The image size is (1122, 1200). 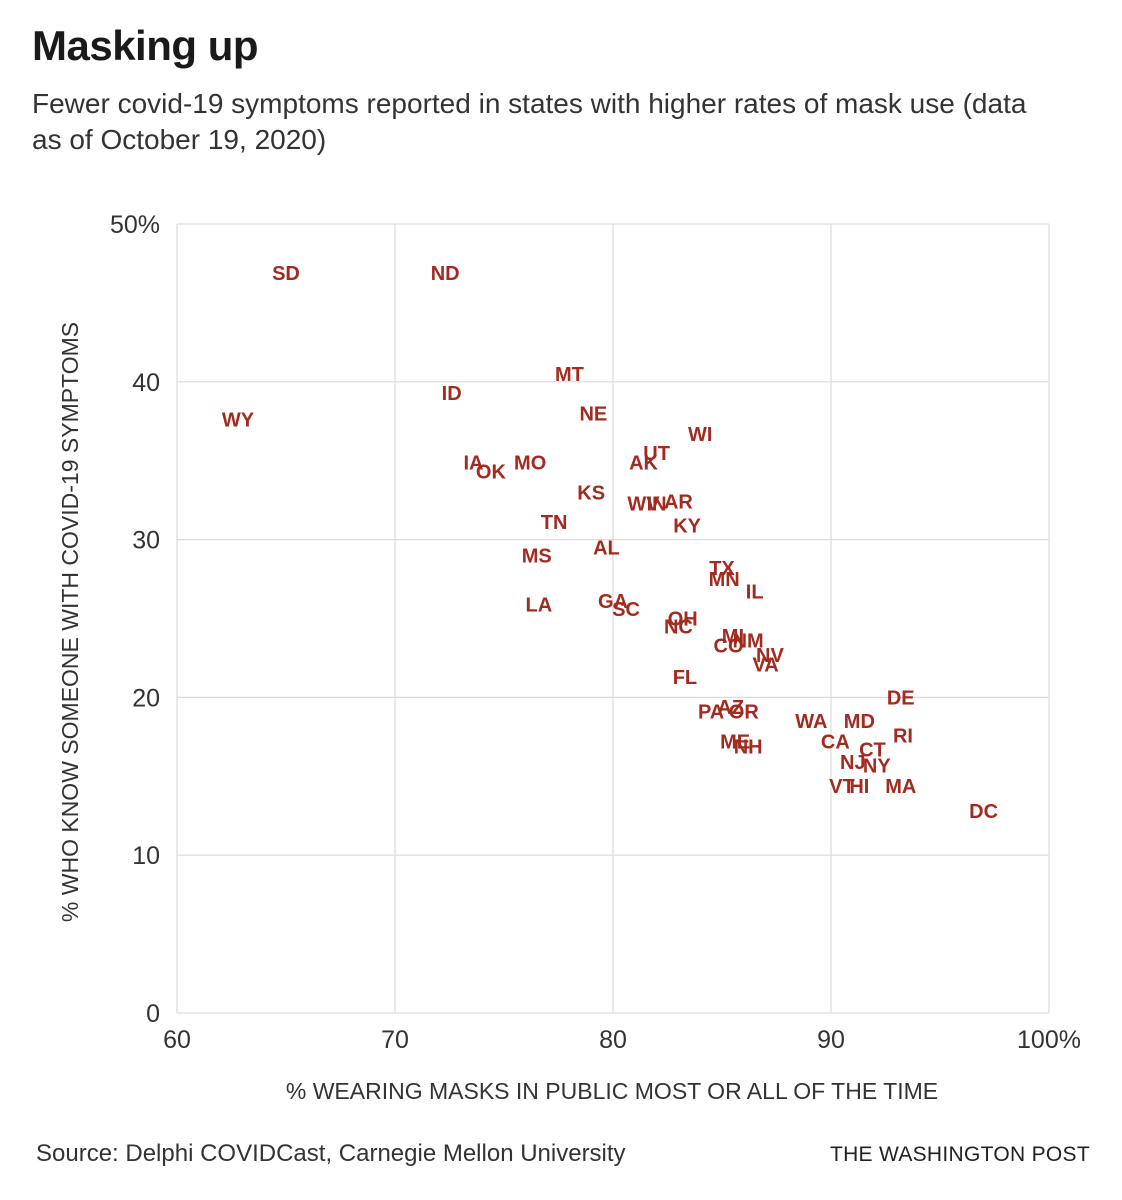 I want to click on y-tick-label: 40, so click(x=146, y=383).